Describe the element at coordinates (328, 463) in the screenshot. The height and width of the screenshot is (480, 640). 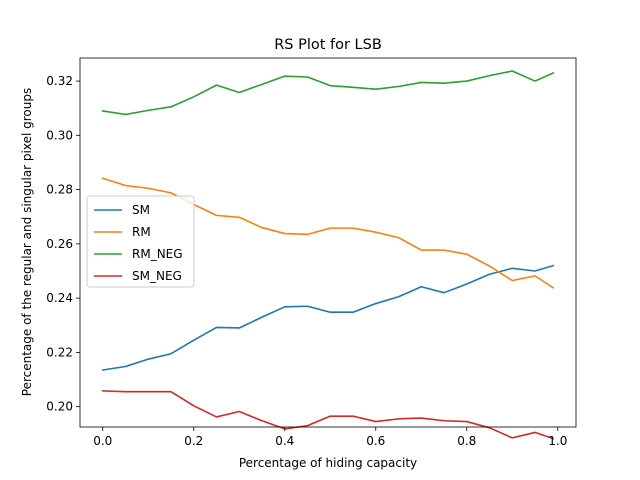
I see `x-axis-label: Percentage of hiding capacity` at that location.